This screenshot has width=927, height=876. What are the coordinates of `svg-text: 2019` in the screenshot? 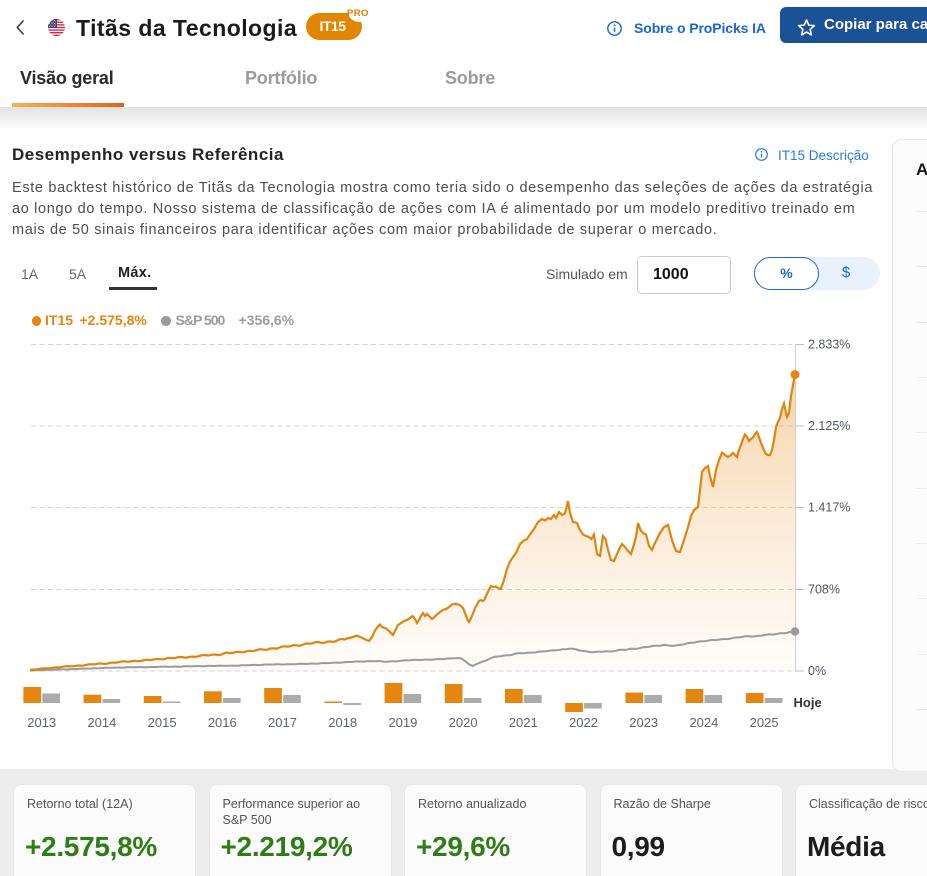 It's located at (402, 722).